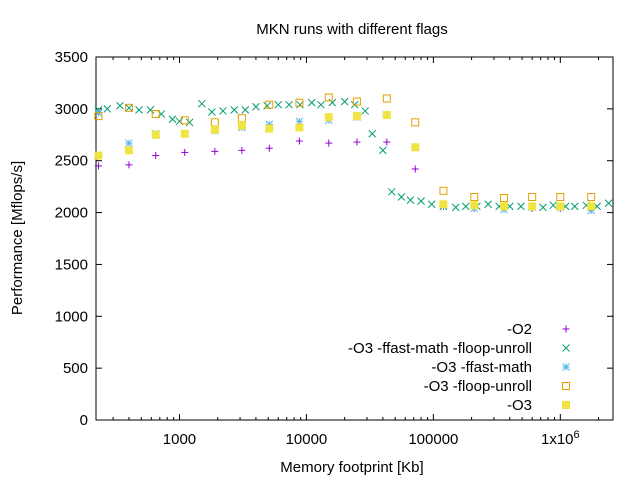 The image size is (640, 480). I want to click on x-axis-label: Memory footprint [Kb], so click(351, 467).